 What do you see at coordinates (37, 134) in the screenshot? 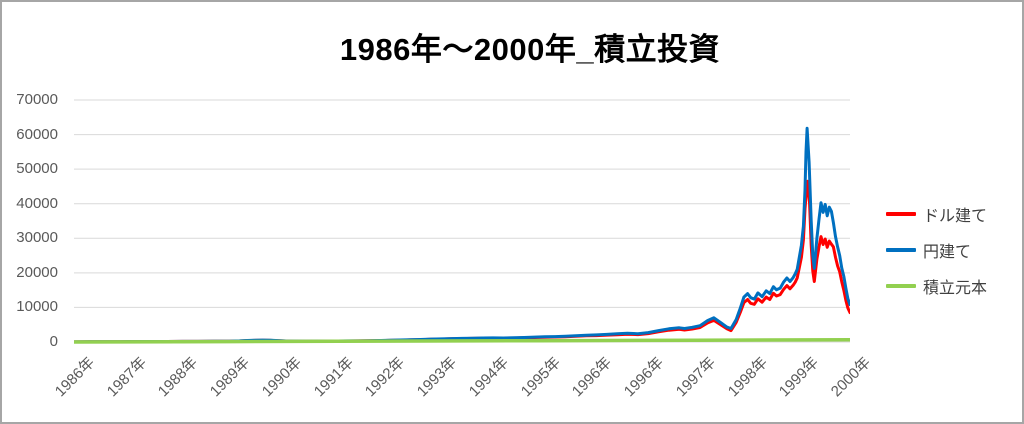
I see `y-tick-label: 60000` at bounding box center [37, 134].